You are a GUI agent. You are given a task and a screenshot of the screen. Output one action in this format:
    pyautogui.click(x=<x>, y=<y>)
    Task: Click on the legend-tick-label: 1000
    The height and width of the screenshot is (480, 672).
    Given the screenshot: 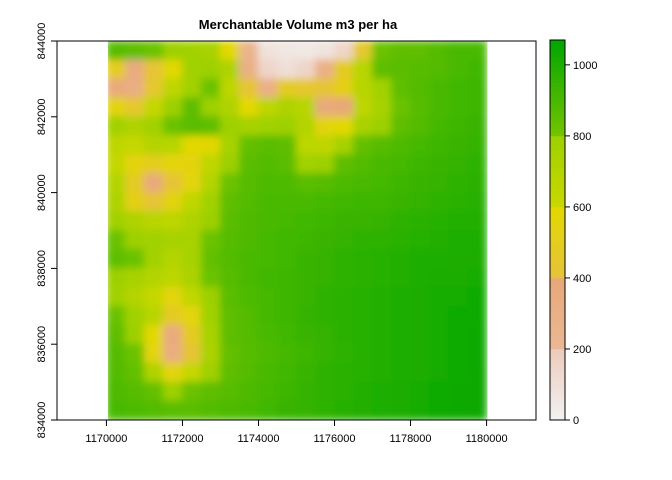 What is the action you would take?
    pyautogui.click(x=585, y=66)
    